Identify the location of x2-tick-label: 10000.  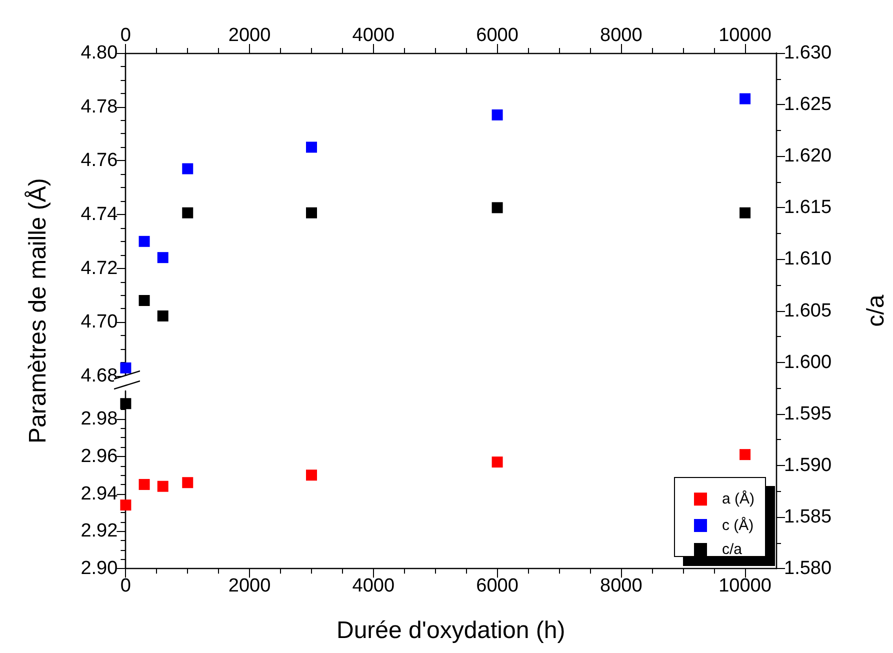
(745, 35).